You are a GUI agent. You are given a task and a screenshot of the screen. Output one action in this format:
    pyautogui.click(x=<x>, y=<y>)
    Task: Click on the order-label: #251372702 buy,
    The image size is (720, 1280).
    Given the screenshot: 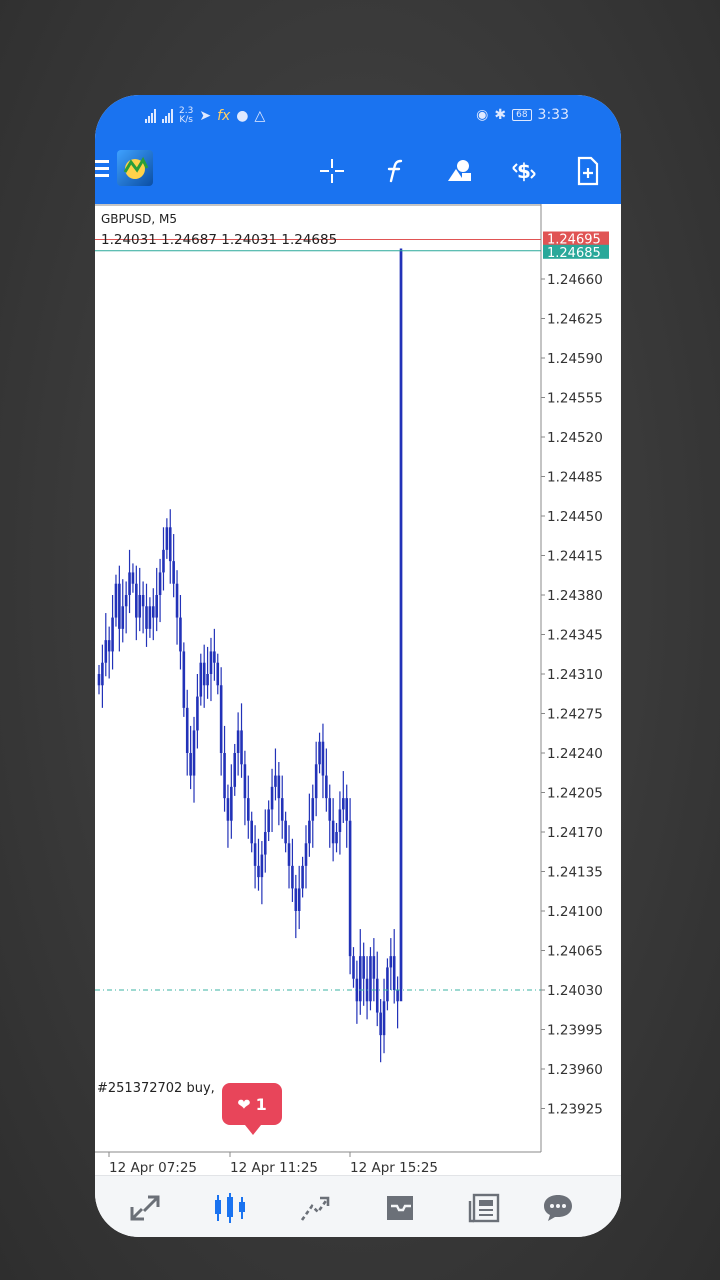 What is the action you would take?
    pyautogui.click(x=156, y=1088)
    